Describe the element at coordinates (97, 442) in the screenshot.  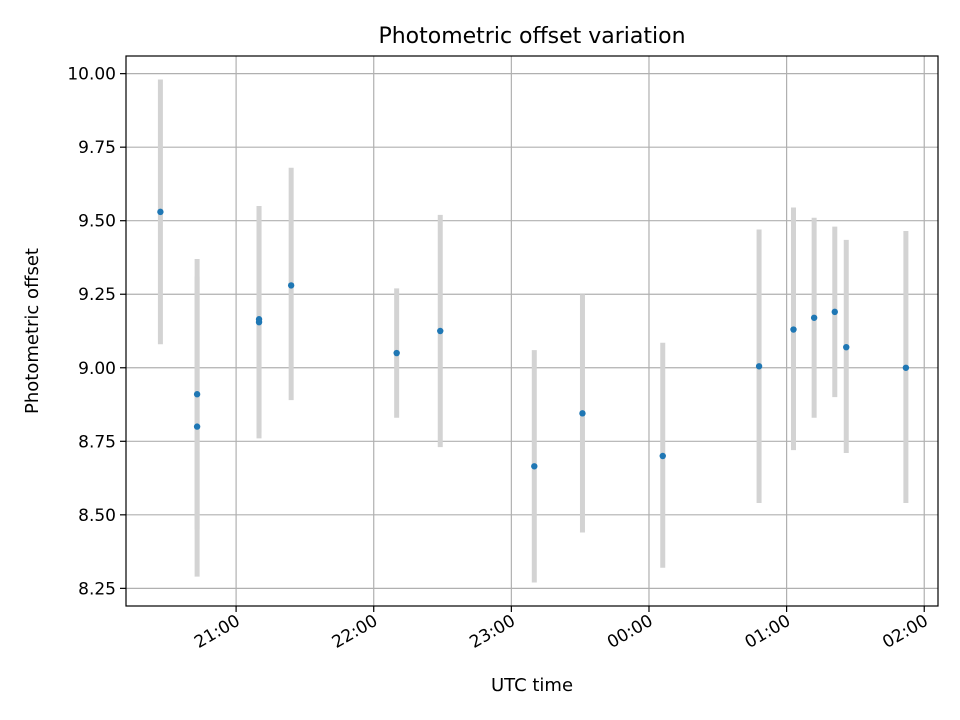
I see `y-tick-label: 8.75` at that location.